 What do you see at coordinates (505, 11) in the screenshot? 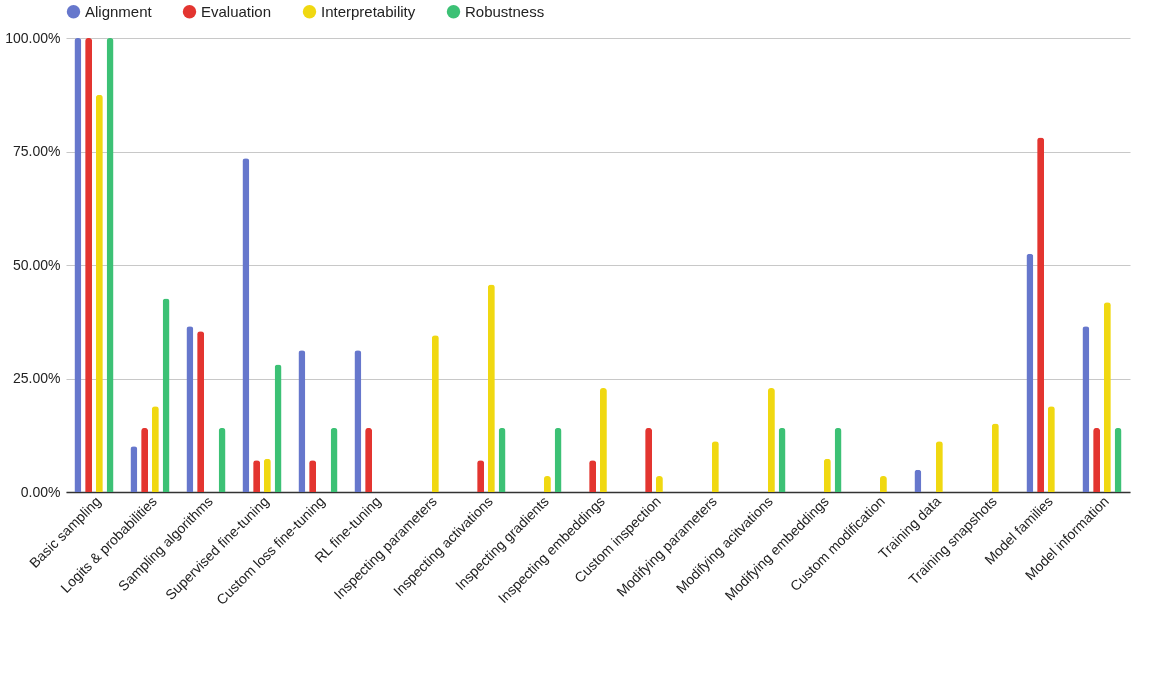
I see `legend-label: Robustness` at bounding box center [505, 11].